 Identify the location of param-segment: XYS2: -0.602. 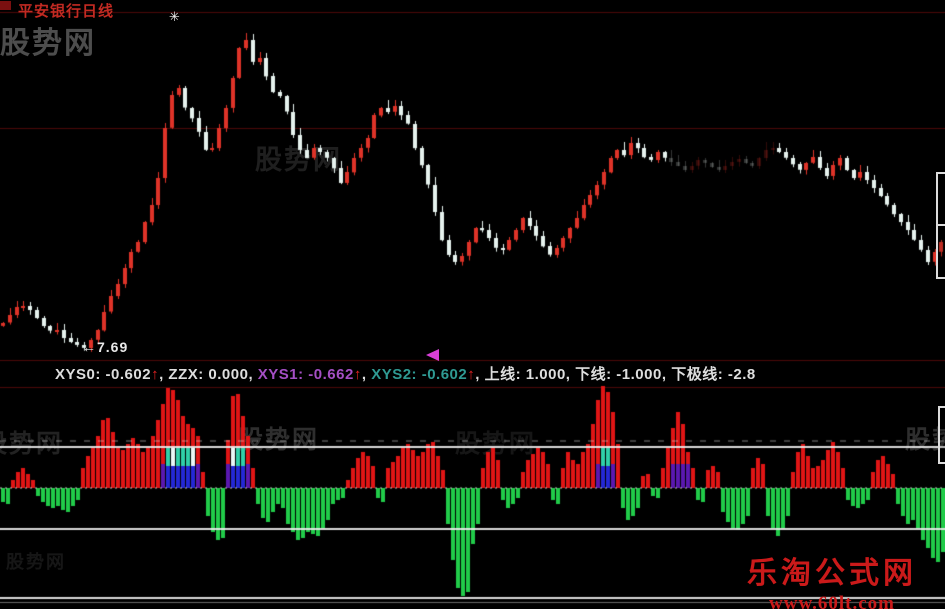
(419, 374).